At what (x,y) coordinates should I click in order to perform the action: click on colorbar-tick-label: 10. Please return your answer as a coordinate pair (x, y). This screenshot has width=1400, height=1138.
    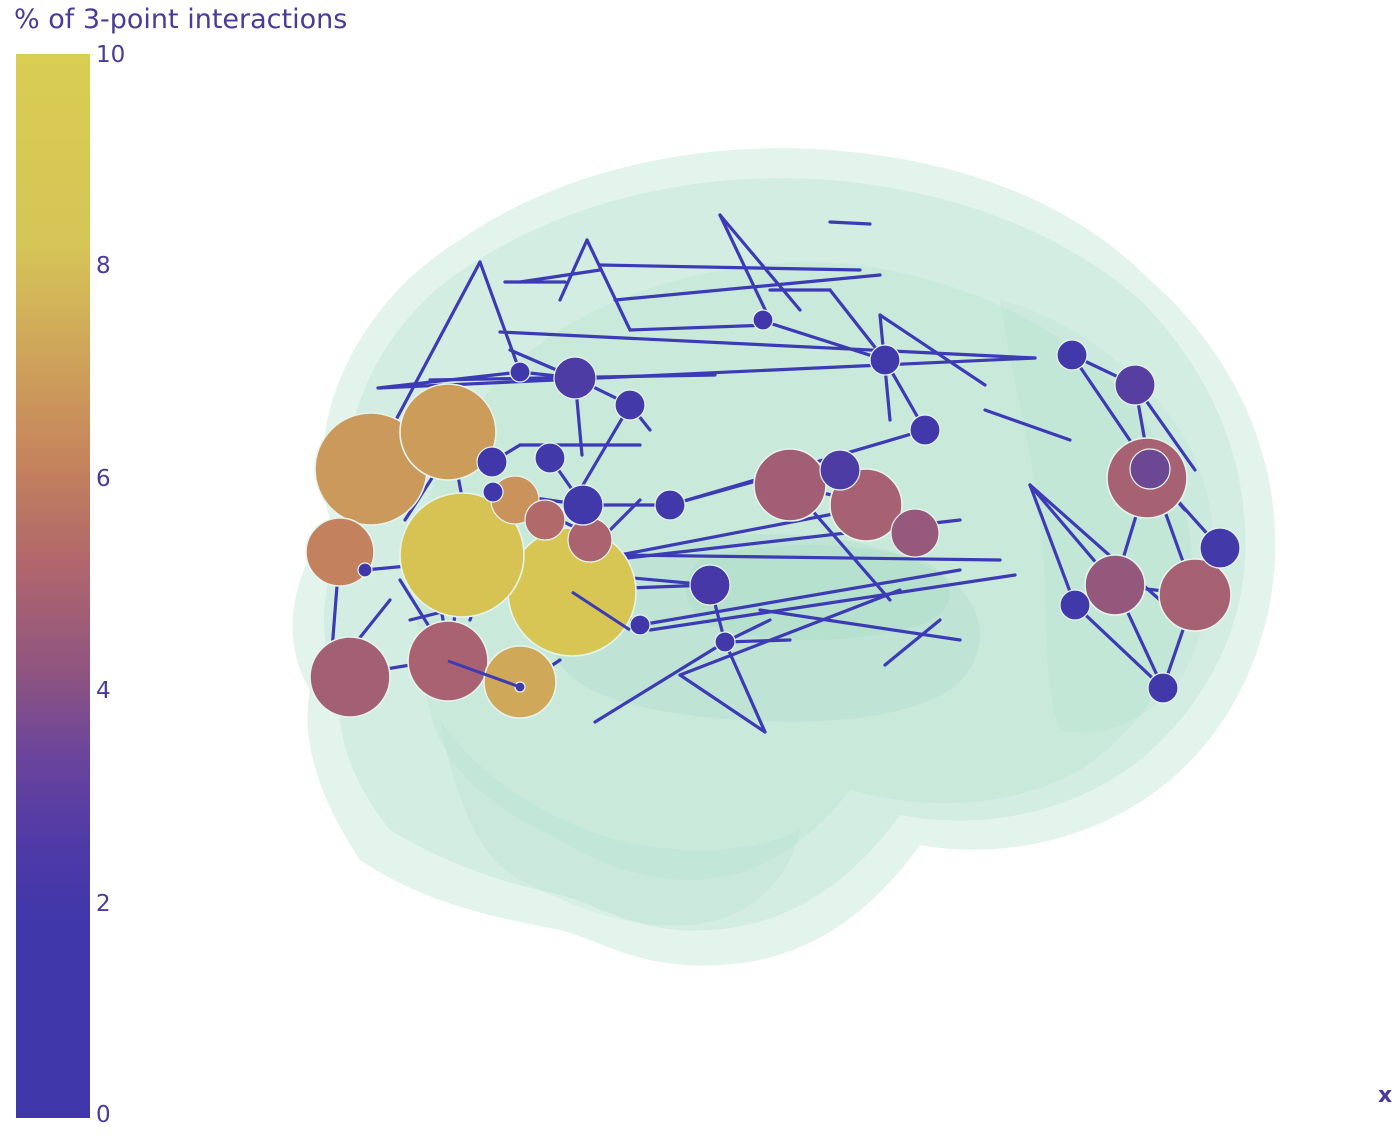
    Looking at the image, I should click on (111, 55).